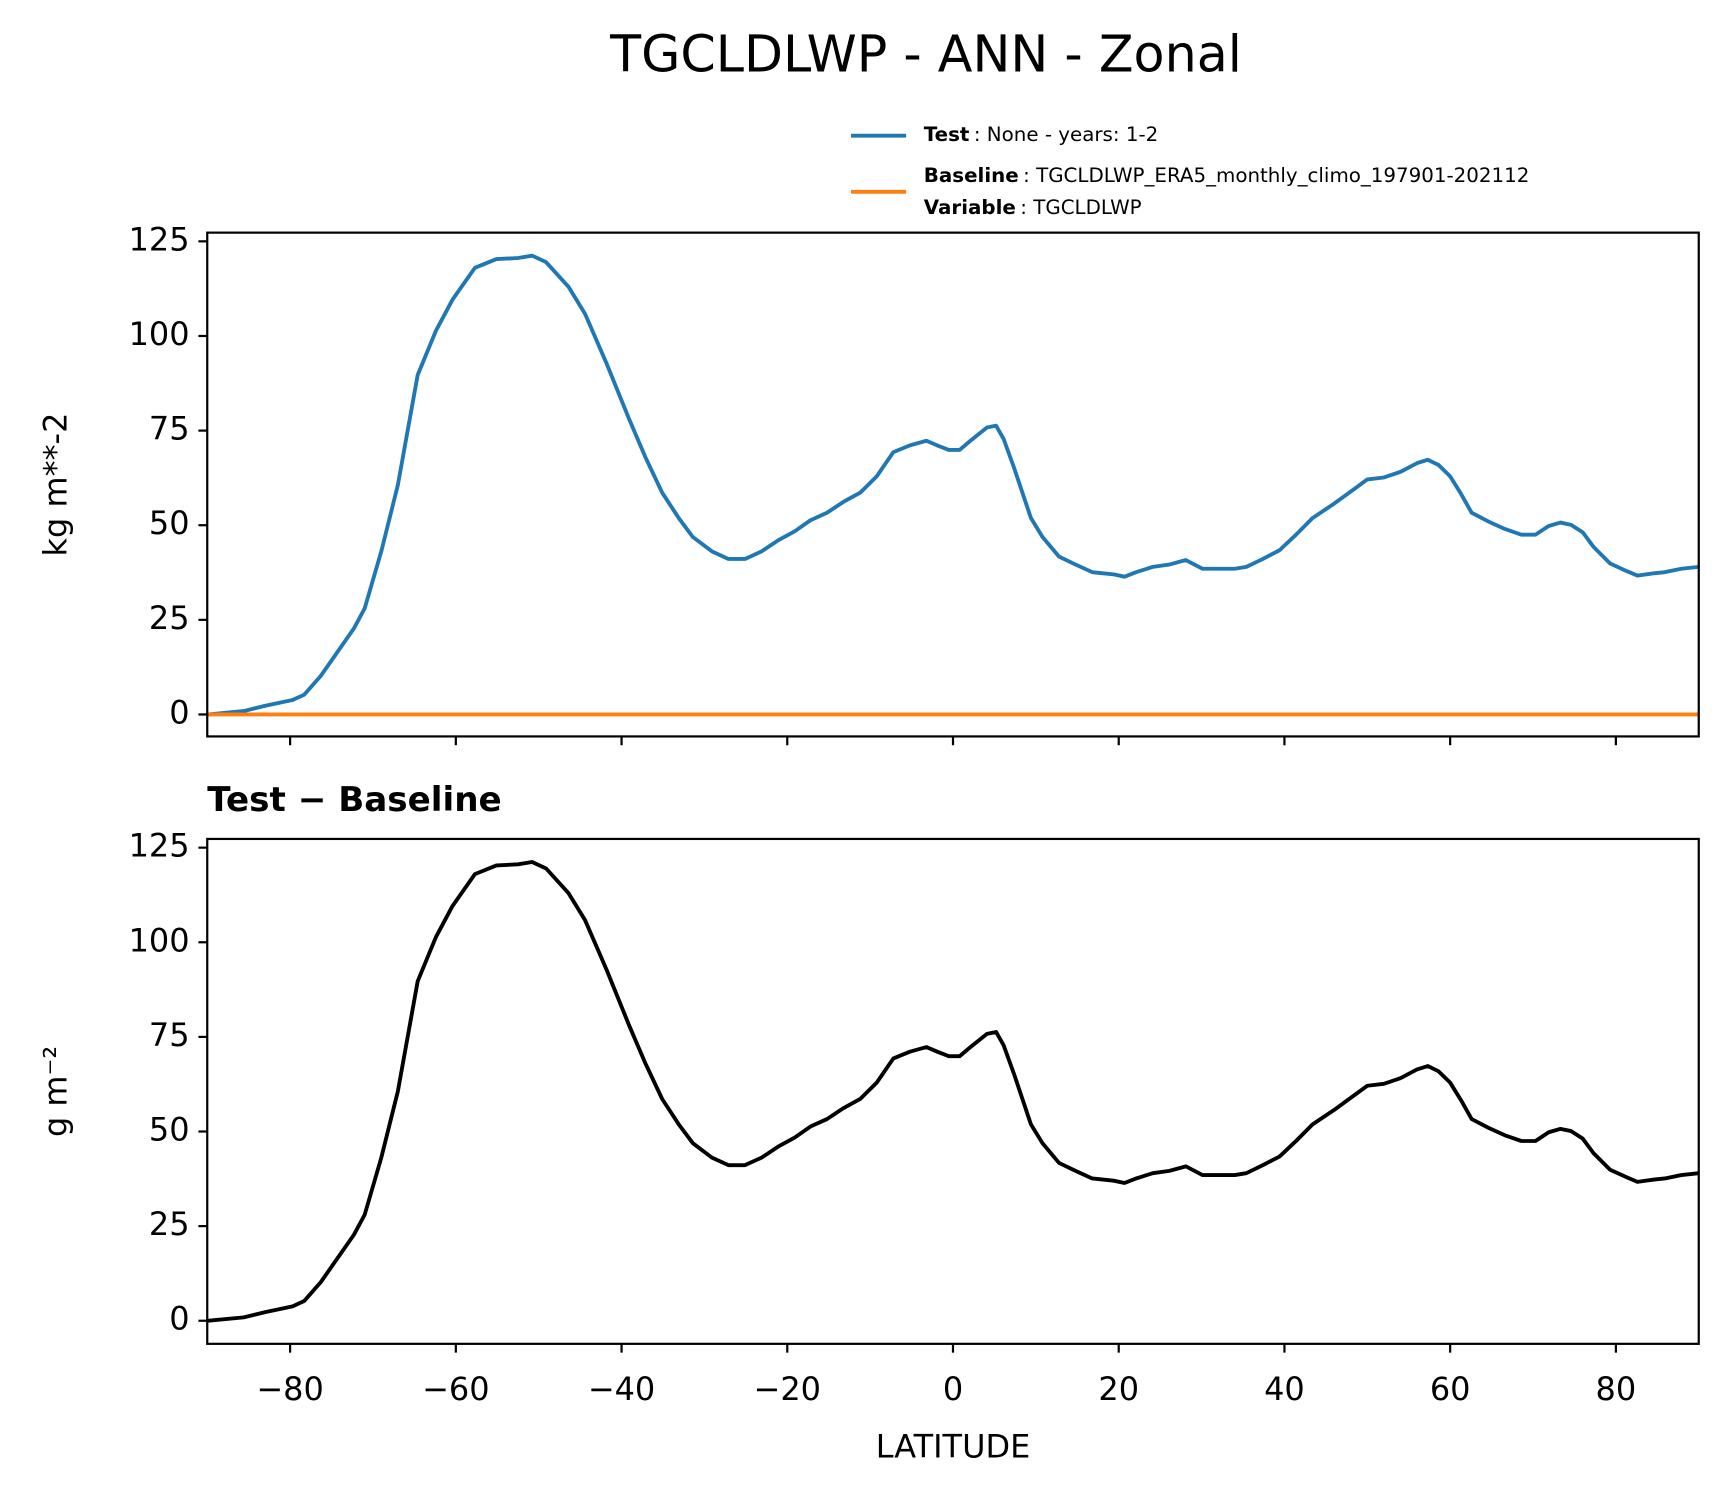 This screenshot has width=1723, height=1496. Describe the element at coordinates (1118, 1389) in the screenshot. I see `x-tick-label: 20` at that location.